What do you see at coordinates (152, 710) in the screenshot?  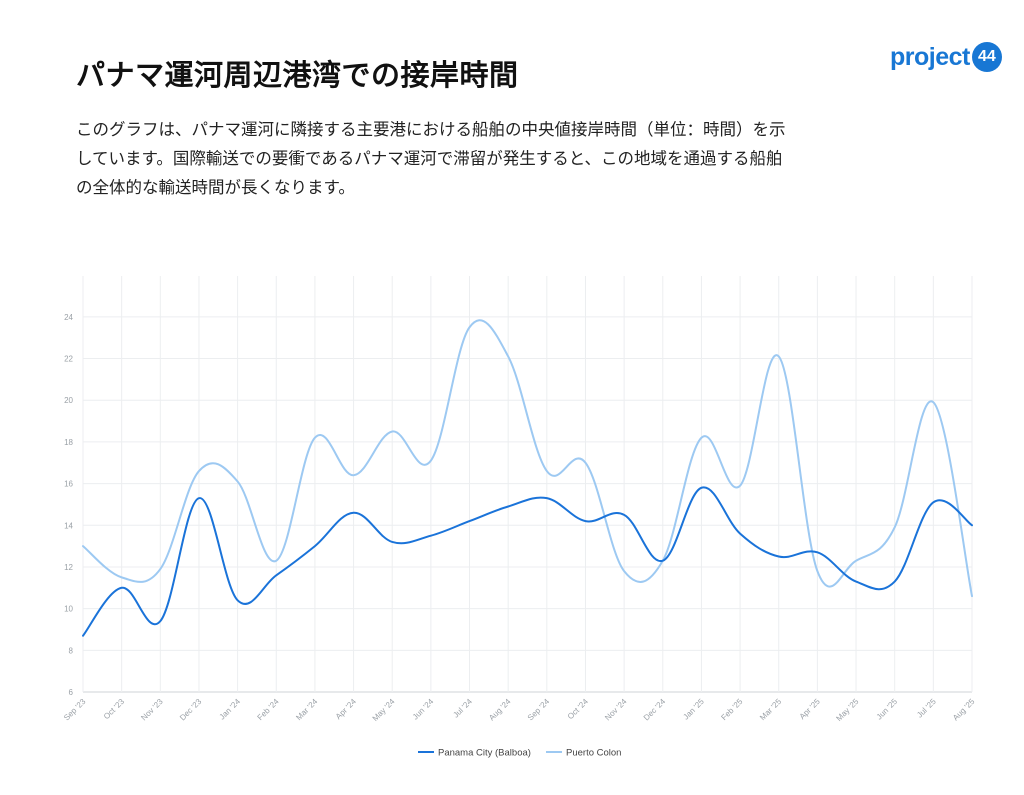 I see `x-tick-label: Nov '23` at bounding box center [152, 710].